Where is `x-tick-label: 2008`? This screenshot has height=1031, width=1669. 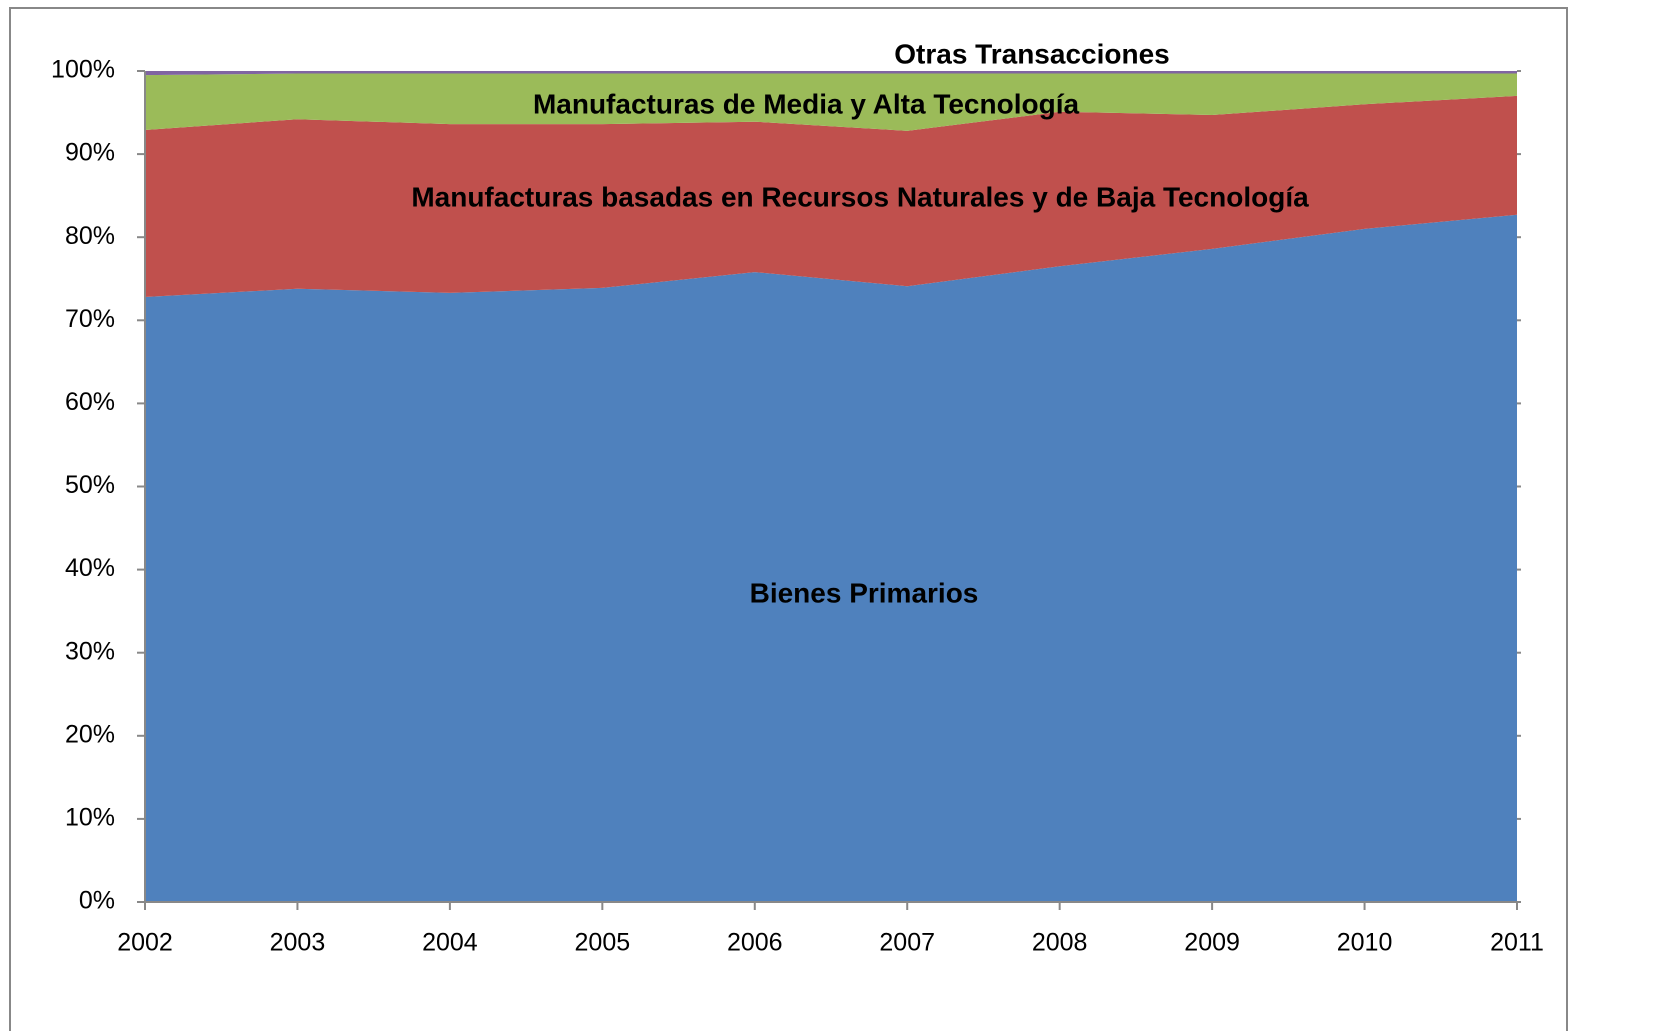
x-tick-label: 2008 is located at coordinates (1060, 943).